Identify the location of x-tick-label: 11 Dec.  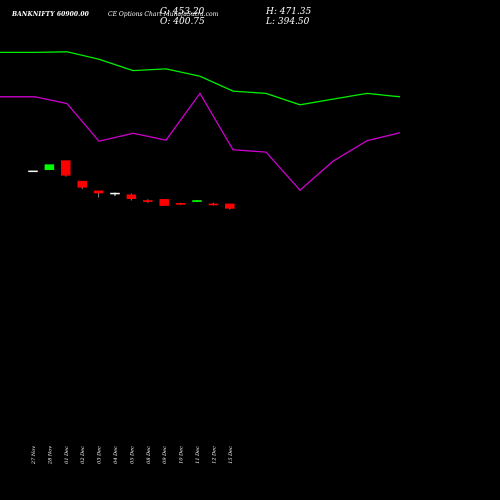
(198, 455).